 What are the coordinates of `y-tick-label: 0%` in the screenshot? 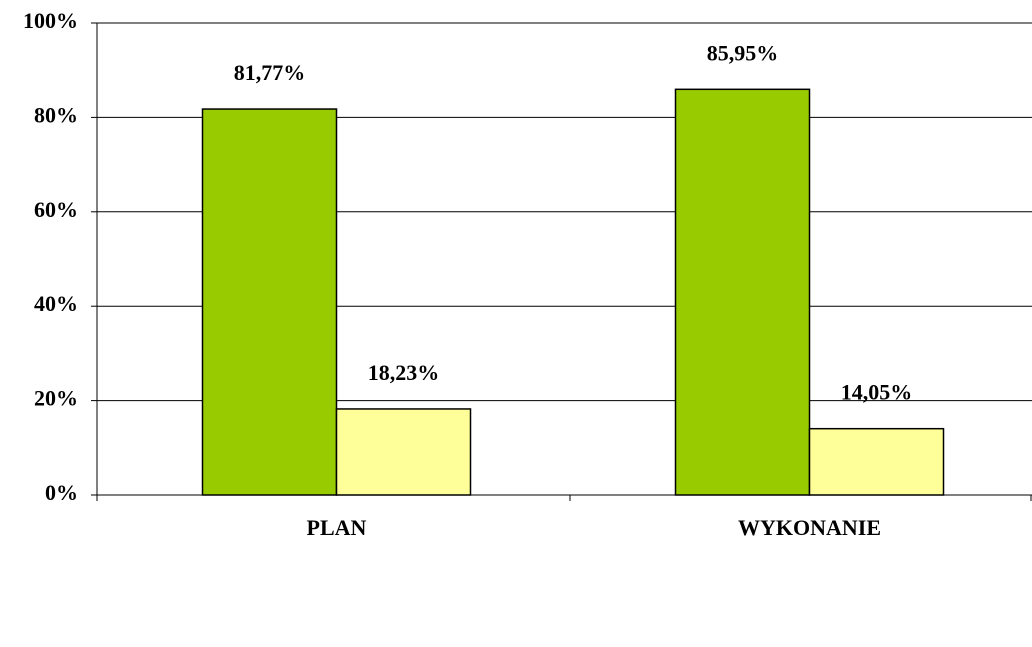 It's located at (61, 492).